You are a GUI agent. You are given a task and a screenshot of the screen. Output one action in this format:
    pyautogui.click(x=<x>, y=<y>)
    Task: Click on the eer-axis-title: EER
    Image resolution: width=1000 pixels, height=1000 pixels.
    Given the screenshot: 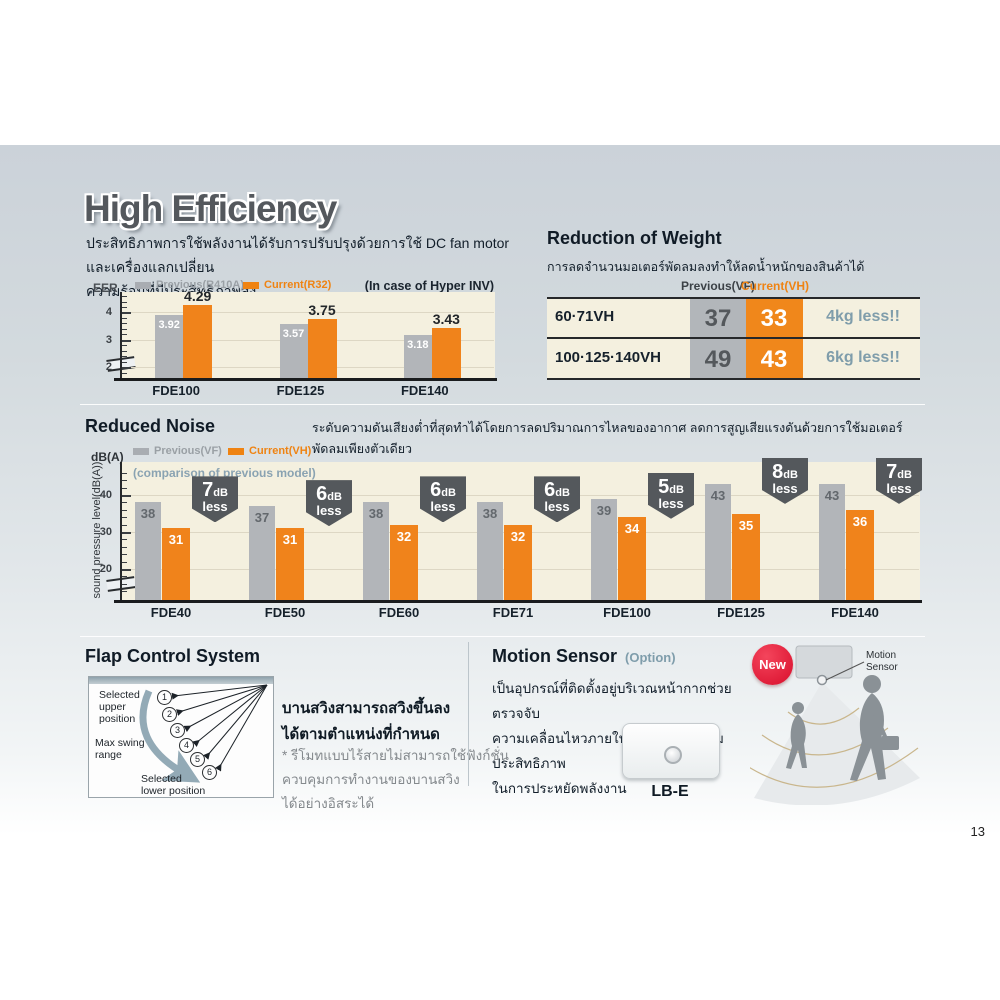 What is the action you would take?
    pyautogui.click(x=105, y=288)
    